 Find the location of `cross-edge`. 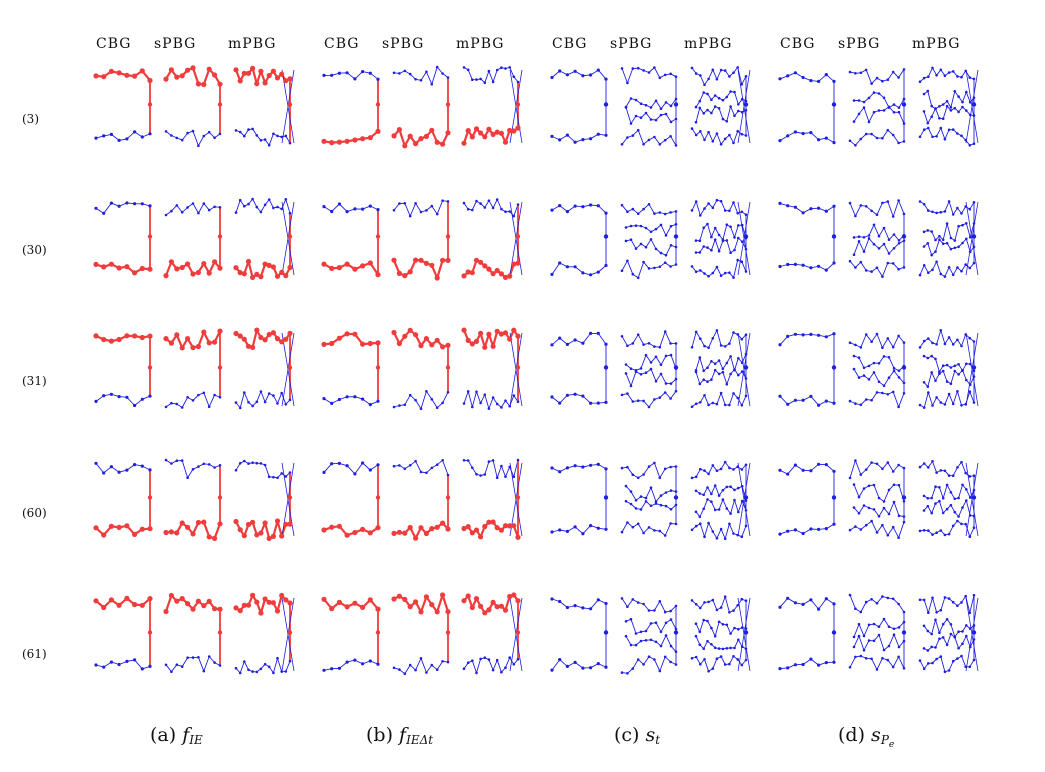

cross-edge is located at coordinates (972, 106).